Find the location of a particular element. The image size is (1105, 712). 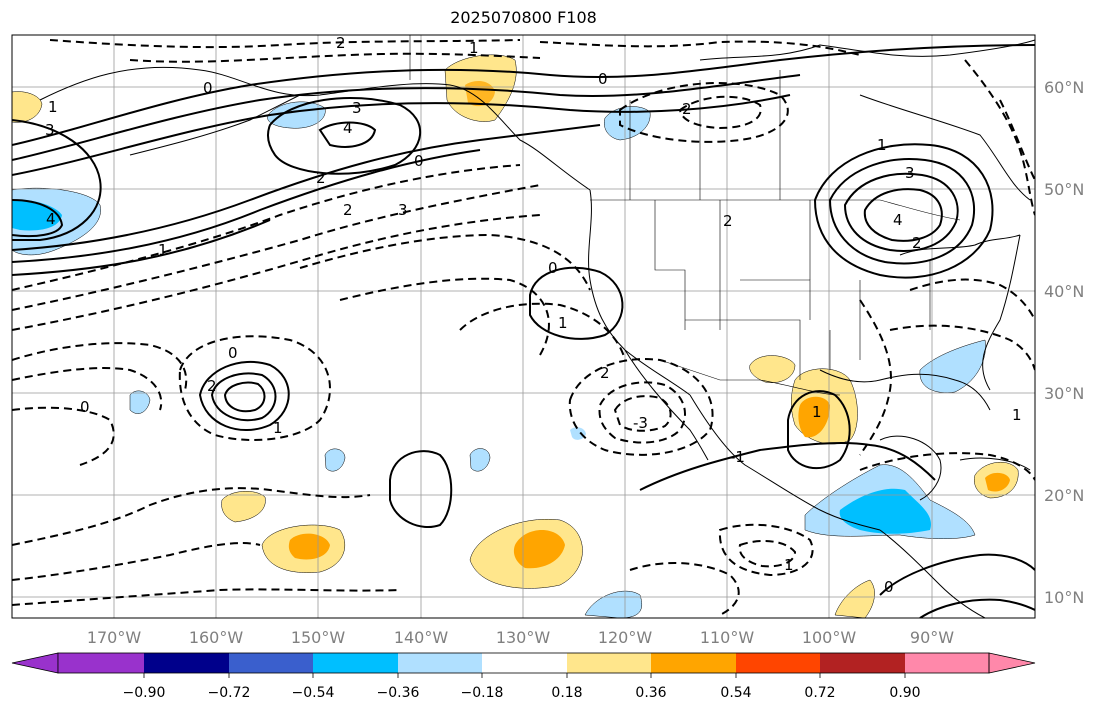

shade-lightblue-canada is located at coordinates (627, 123).